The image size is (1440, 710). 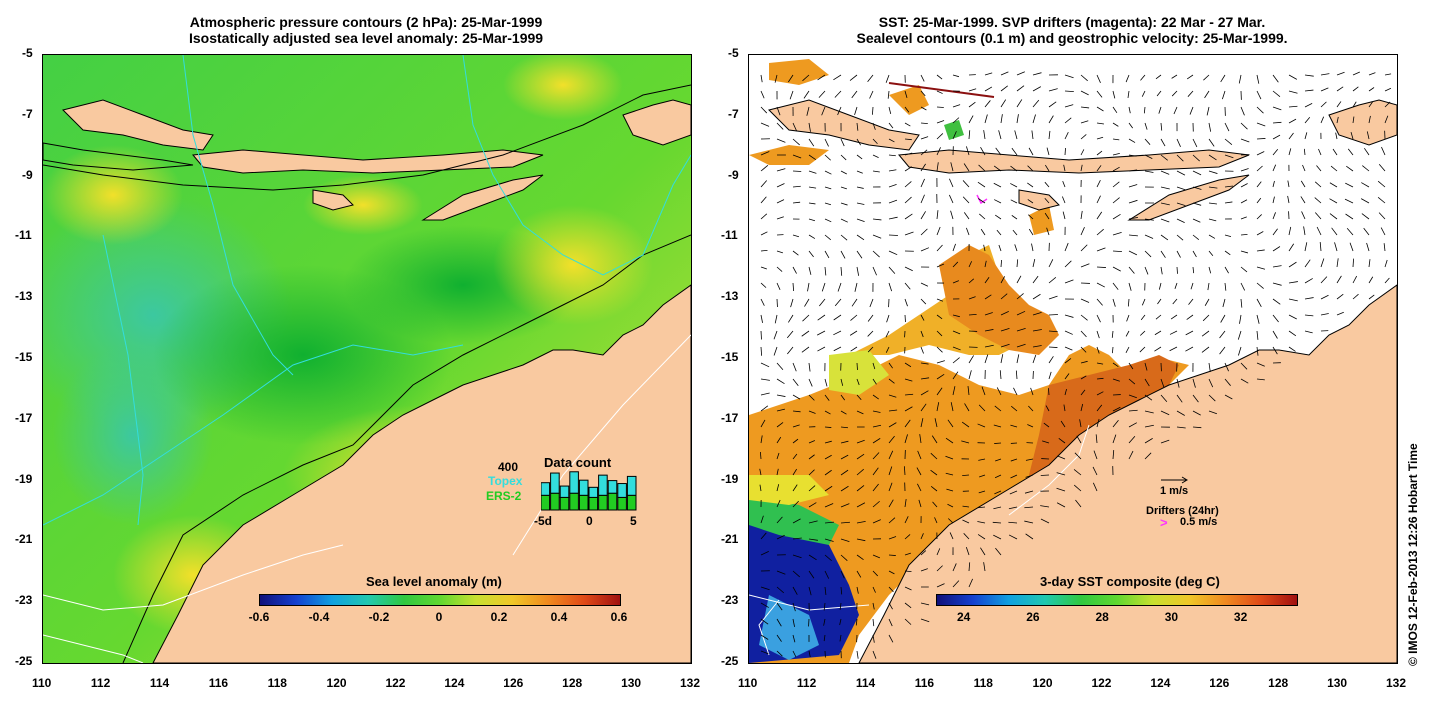 I want to click on right-lat-tick: -7, so click(x=733, y=113).